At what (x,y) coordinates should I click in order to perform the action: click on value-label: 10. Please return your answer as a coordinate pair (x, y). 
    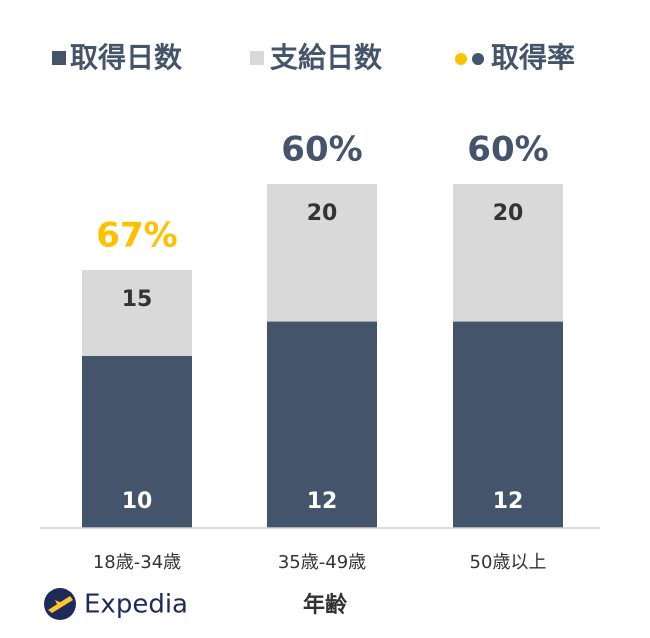
    Looking at the image, I should click on (137, 501).